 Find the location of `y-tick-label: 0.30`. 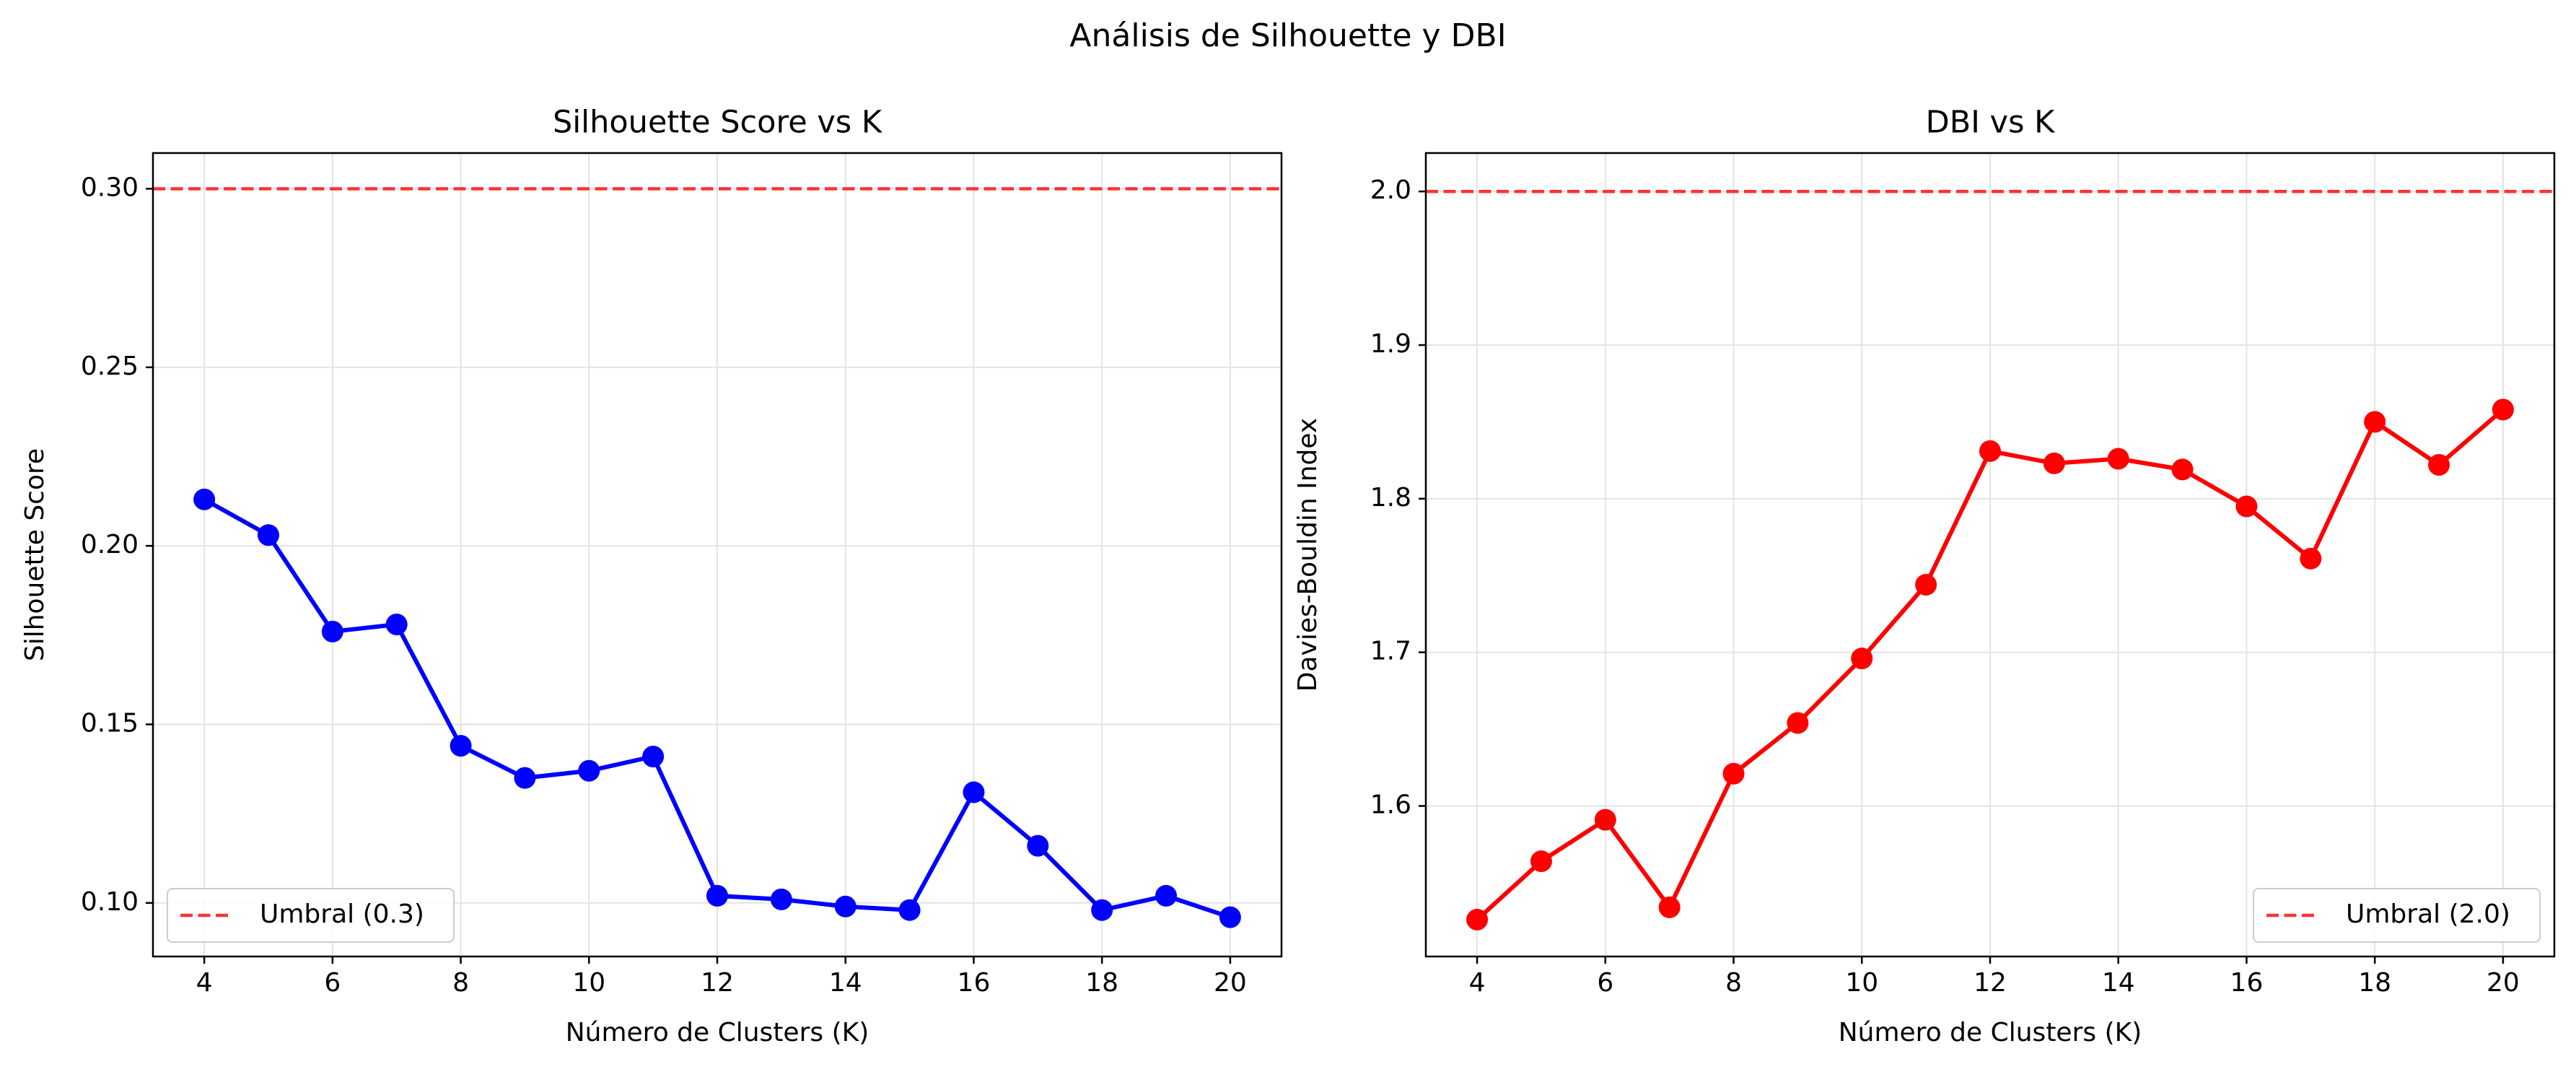

y-tick-label: 0.30 is located at coordinates (110, 188).